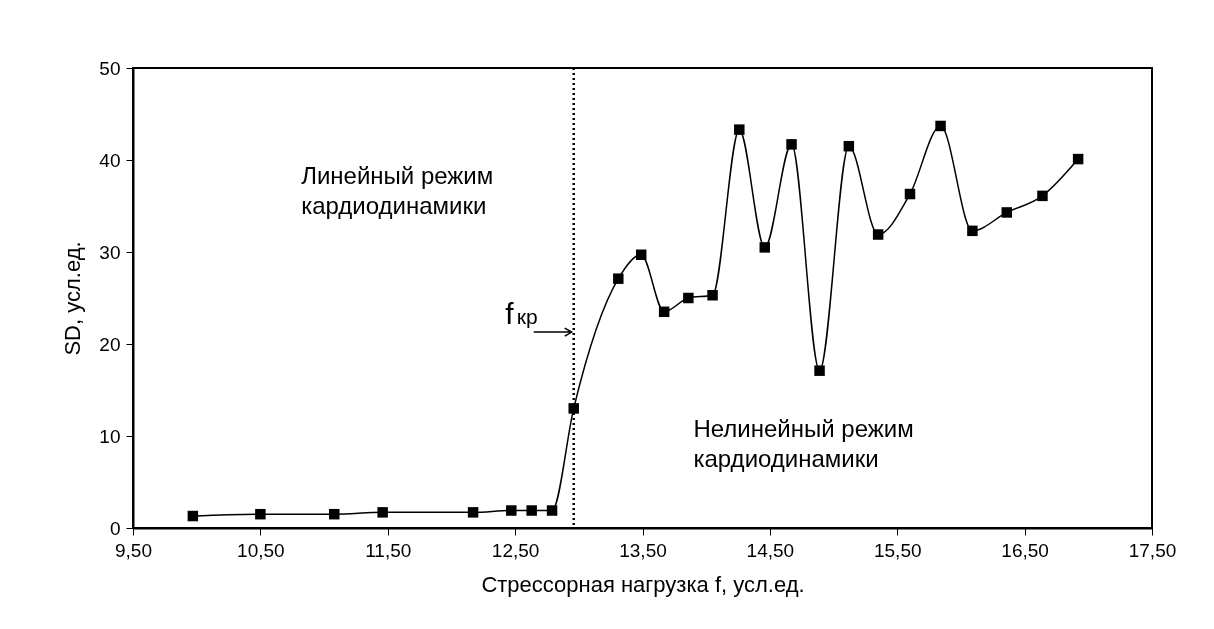 The image size is (1214, 629). I want to click on annotation: Линейный режим кардиодинамики, so click(397, 190).